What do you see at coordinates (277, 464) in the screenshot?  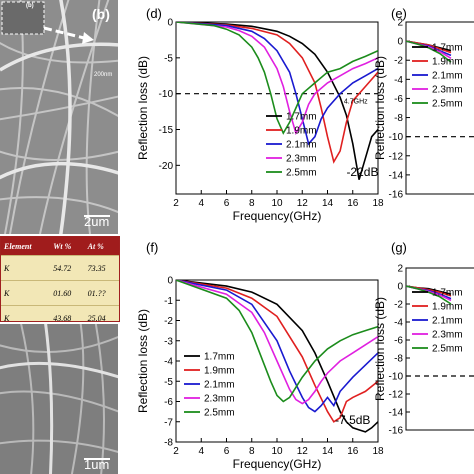 I see `x-axis-label: Frequency(GHz)` at bounding box center [277, 464].